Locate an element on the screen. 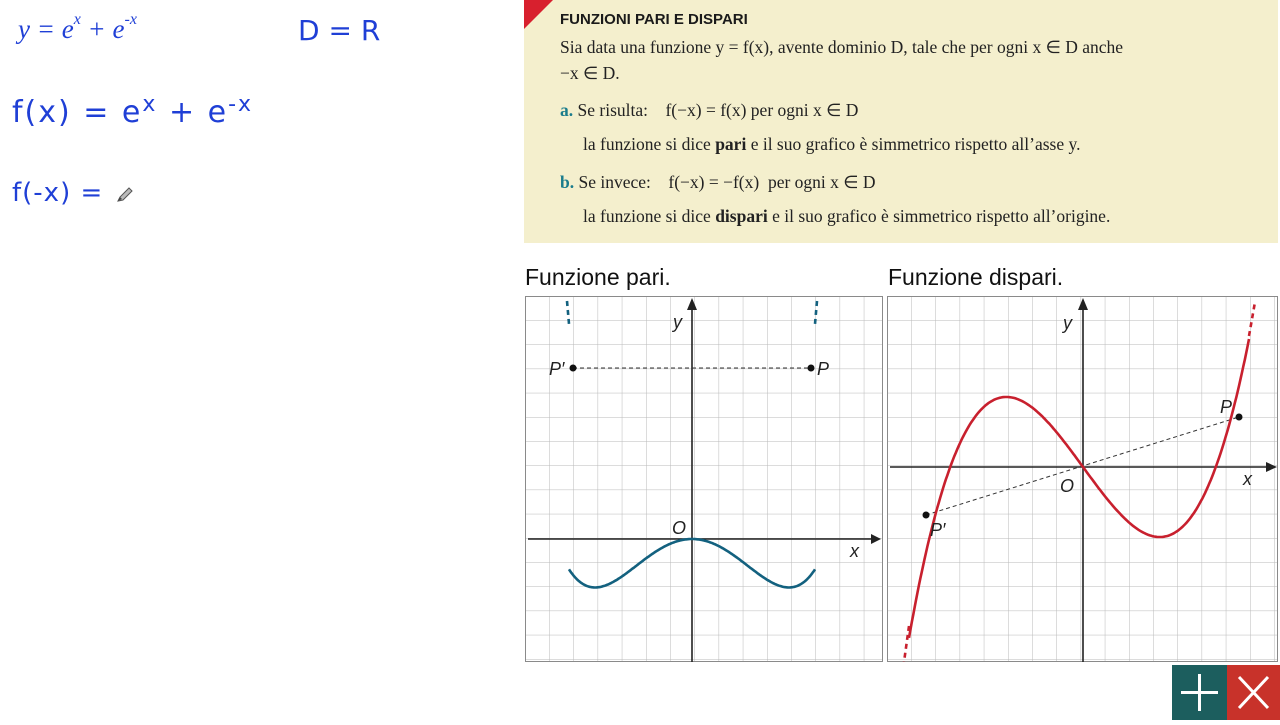  odd-curve is located at coordinates (1079, 488).